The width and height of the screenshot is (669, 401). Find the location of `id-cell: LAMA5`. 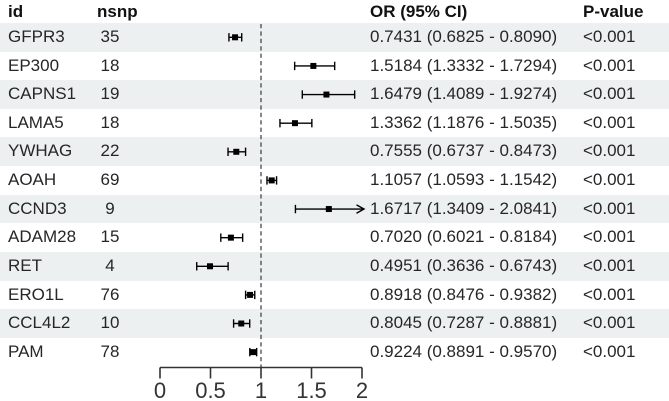

id-cell: LAMA5 is located at coordinates (36, 122).